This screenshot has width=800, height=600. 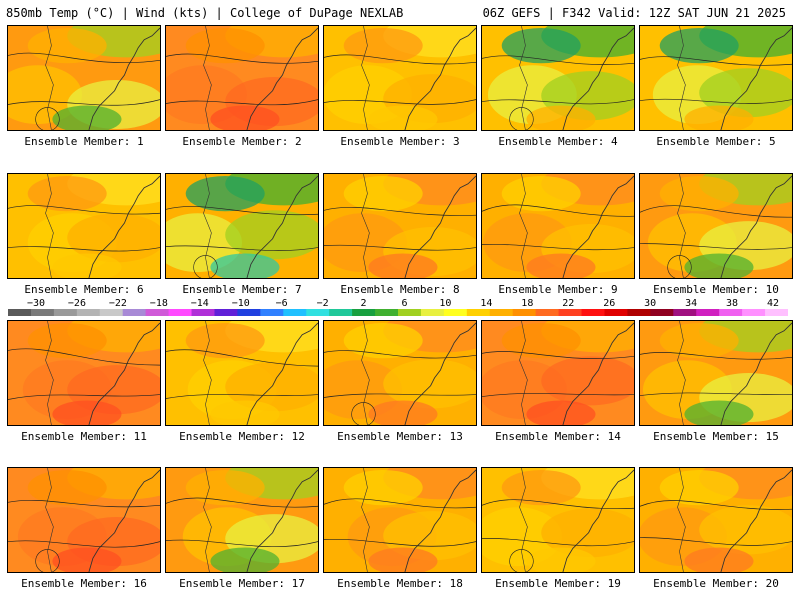 What do you see at coordinates (242, 436) in the screenshot?
I see `ensemble-member-label: Ensemble Member: 12` at bounding box center [242, 436].